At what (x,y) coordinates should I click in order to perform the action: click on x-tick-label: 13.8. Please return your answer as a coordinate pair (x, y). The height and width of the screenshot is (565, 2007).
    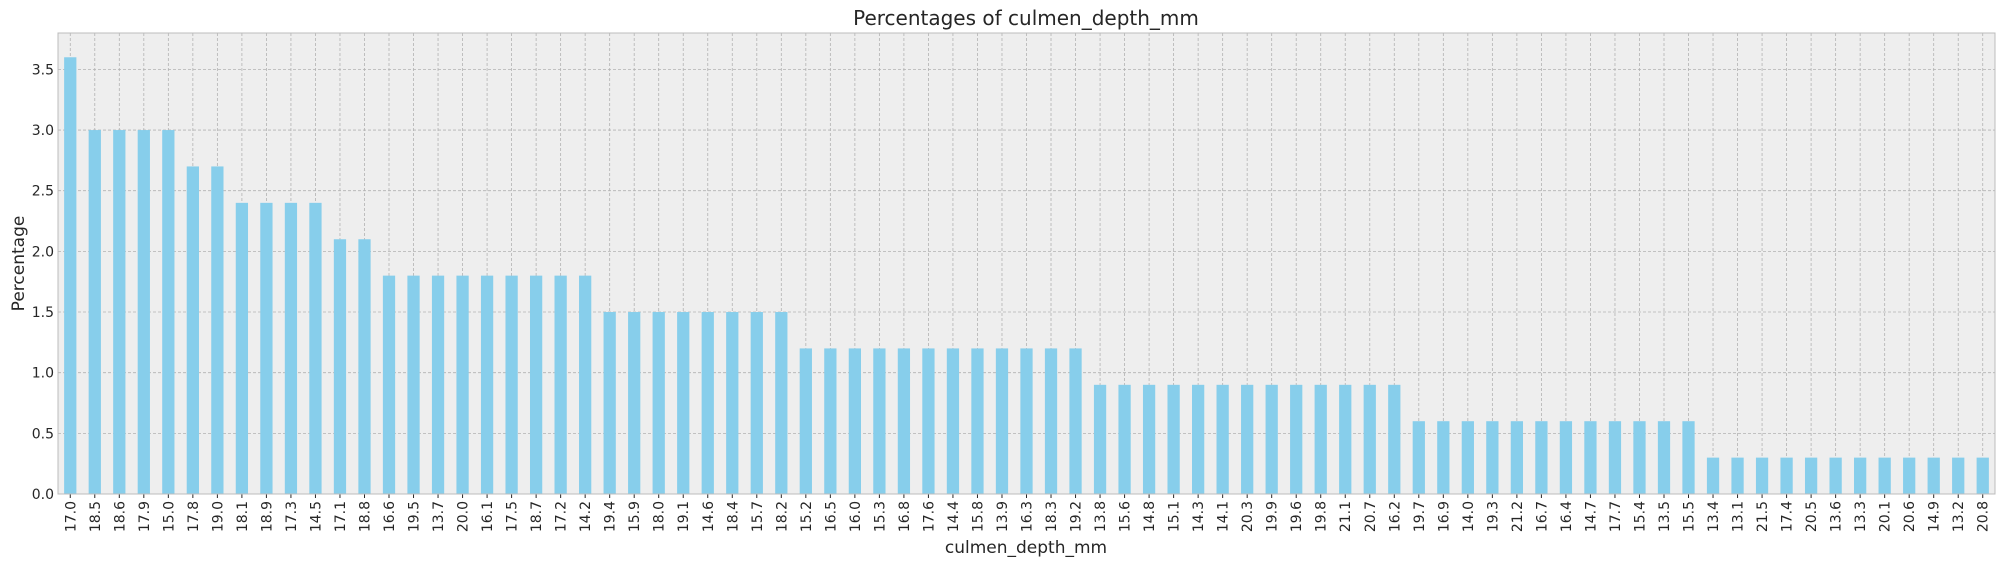
    Looking at the image, I should click on (1101, 516).